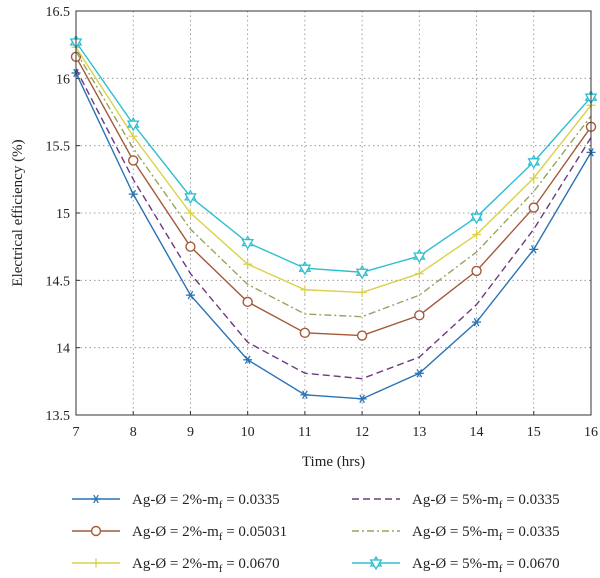  Describe the element at coordinates (254, 532) in the screenshot. I see `legend-label-value: = 0.05031` at that location.